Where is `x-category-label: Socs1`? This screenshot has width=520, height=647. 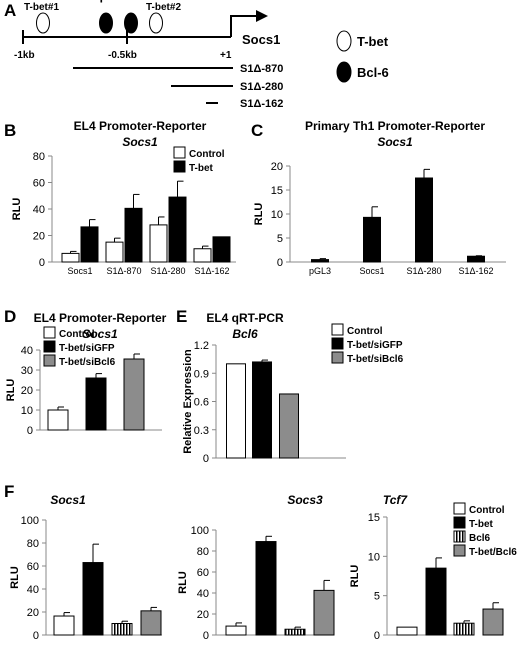 x-category-label: Socs1 is located at coordinates (79, 271).